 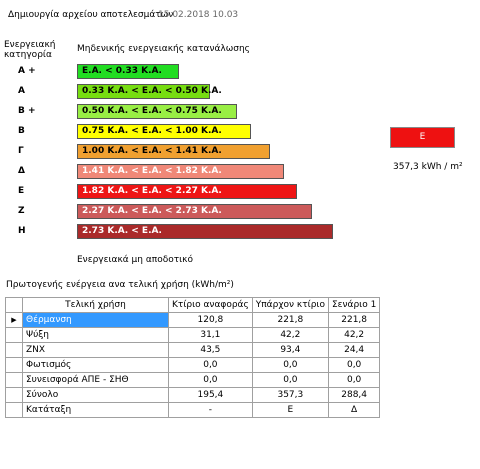 What do you see at coordinates (290, 350) in the screenshot?
I see `cell-value: 93,4` at bounding box center [290, 350].